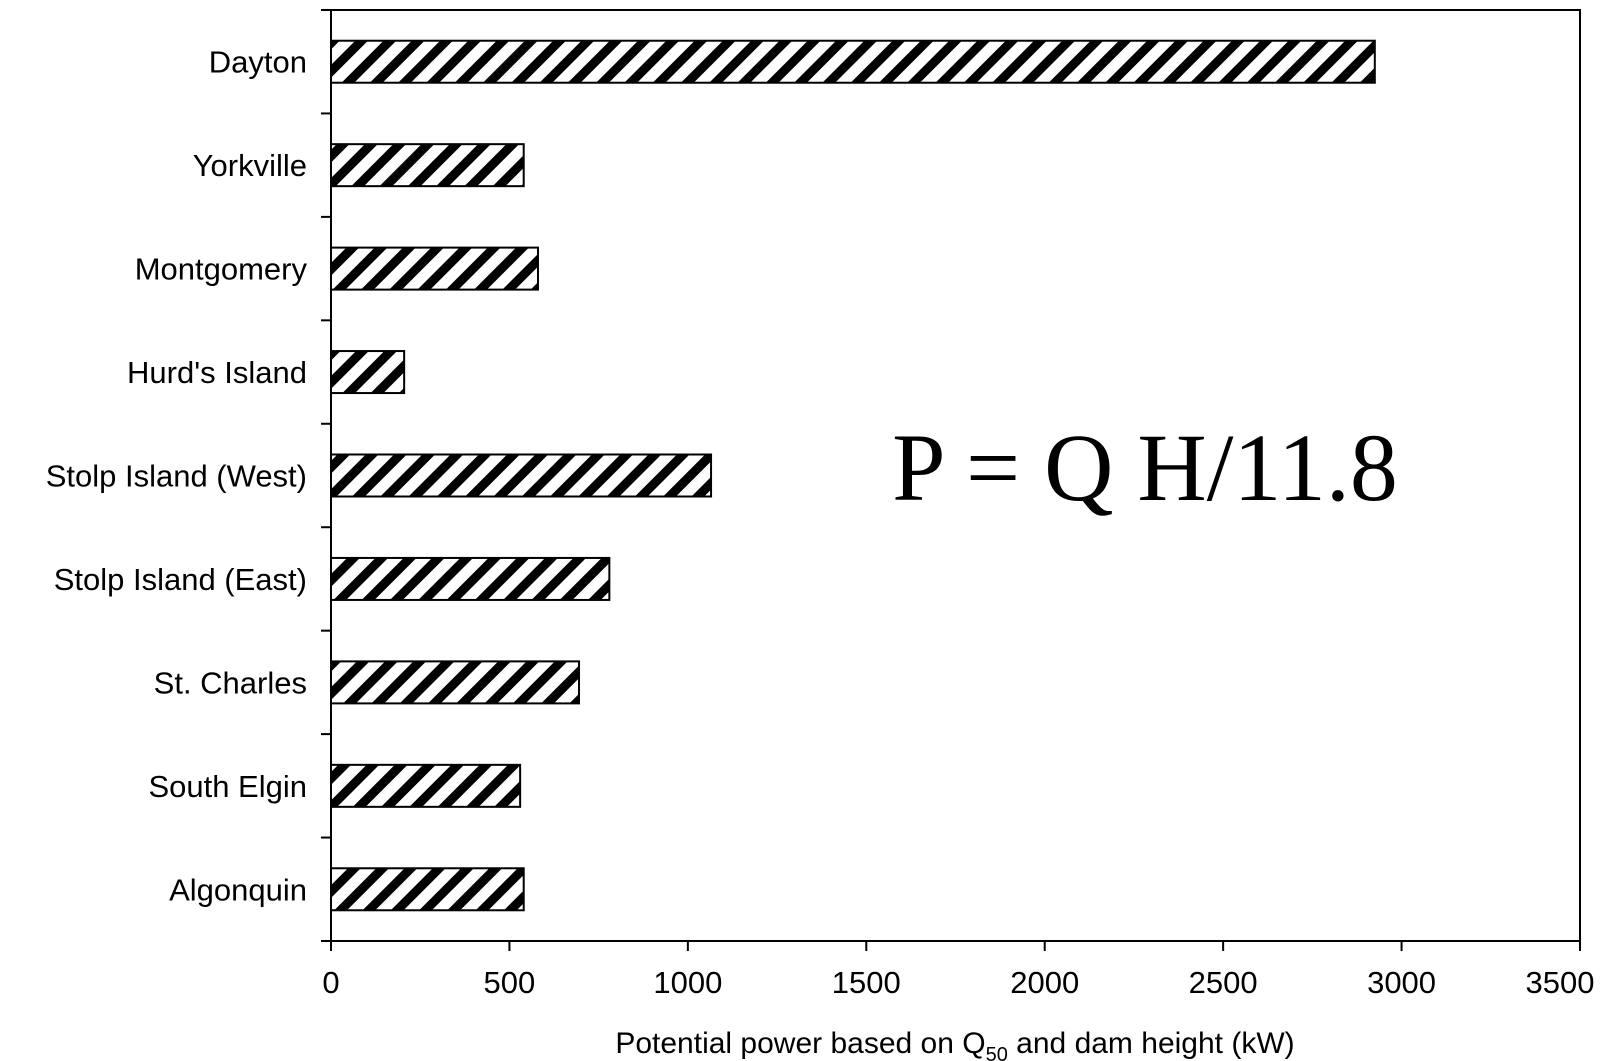 This screenshot has width=1622, height=1061. Describe the element at coordinates (227, 786) in the screenshot. I see `category-label: South Elgin` at that location.